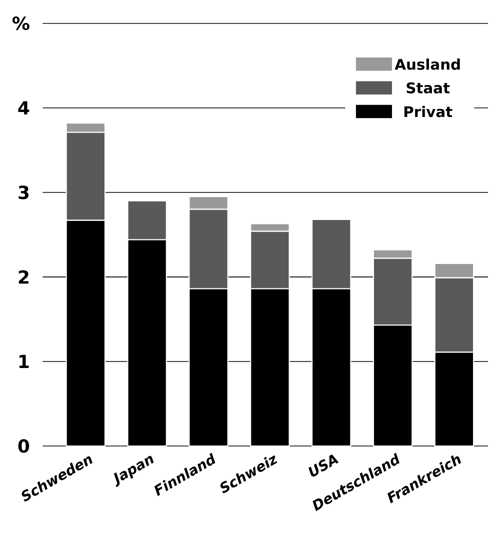  Describe the element at coordinates (428, 112) in the screenshot. I see `legend-label: Privat` at that location.